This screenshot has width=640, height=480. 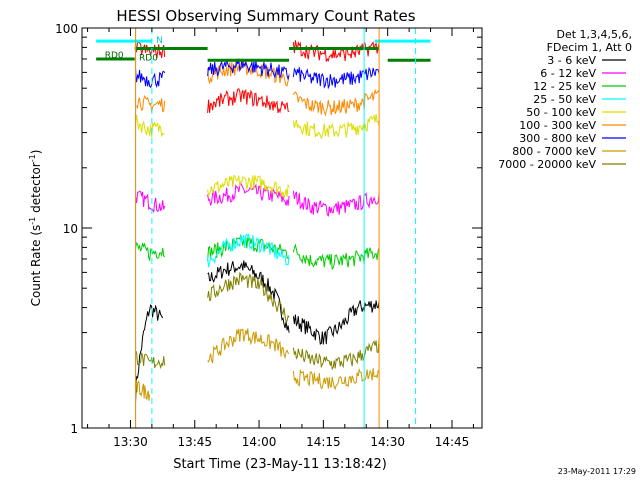 I want to click on x-tick-label-1: 13:45, so click(x=194, y=442).